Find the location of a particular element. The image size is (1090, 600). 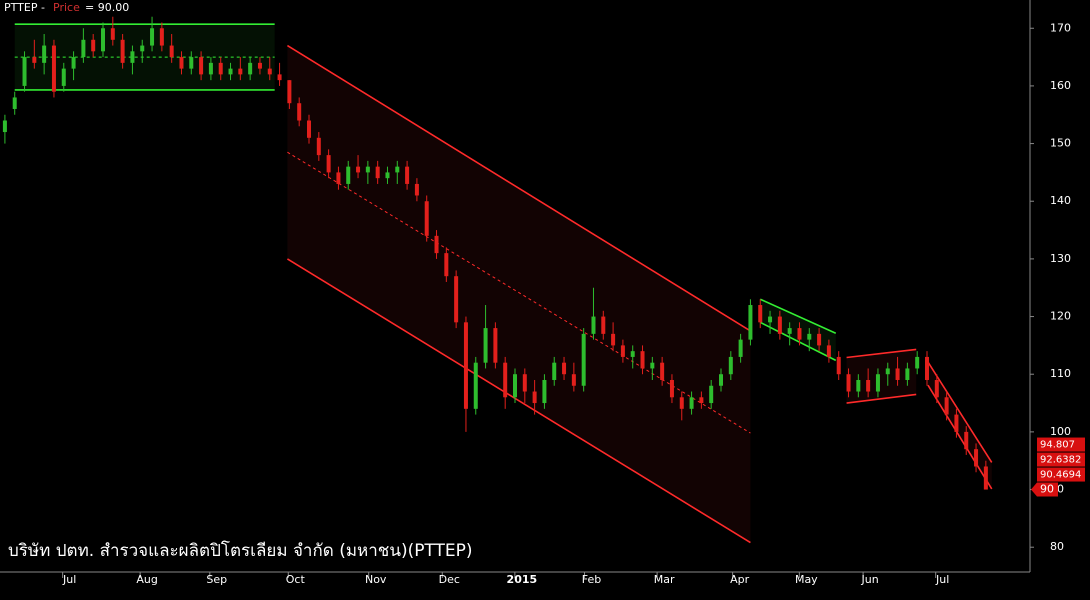

y-tick-label: 80 is located at coordinates (1057, 546).